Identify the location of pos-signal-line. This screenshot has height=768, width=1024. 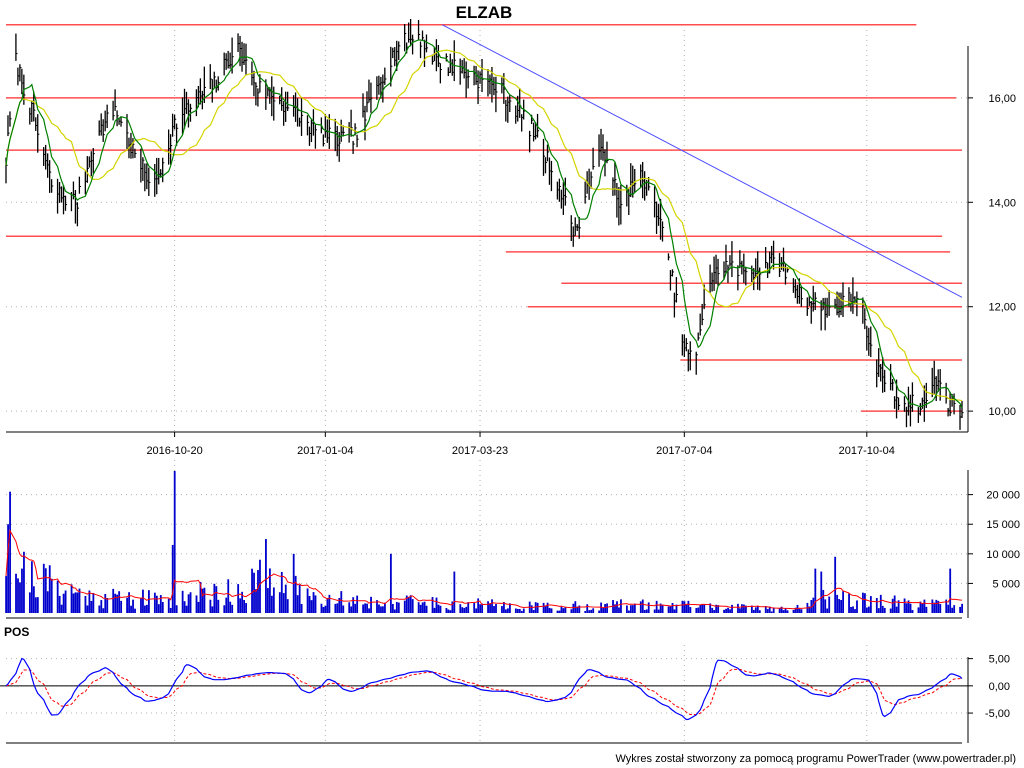
(483, 692).